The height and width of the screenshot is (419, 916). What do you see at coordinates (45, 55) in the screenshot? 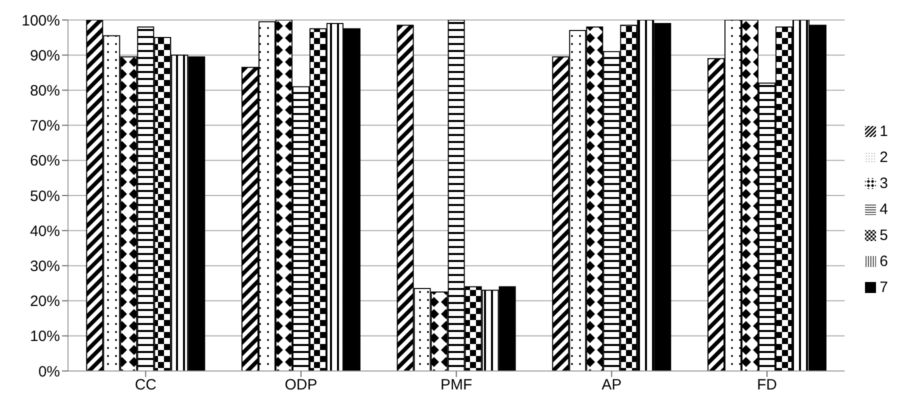
I see `y-tick-label: 90%` at bounding box center [45, 55].